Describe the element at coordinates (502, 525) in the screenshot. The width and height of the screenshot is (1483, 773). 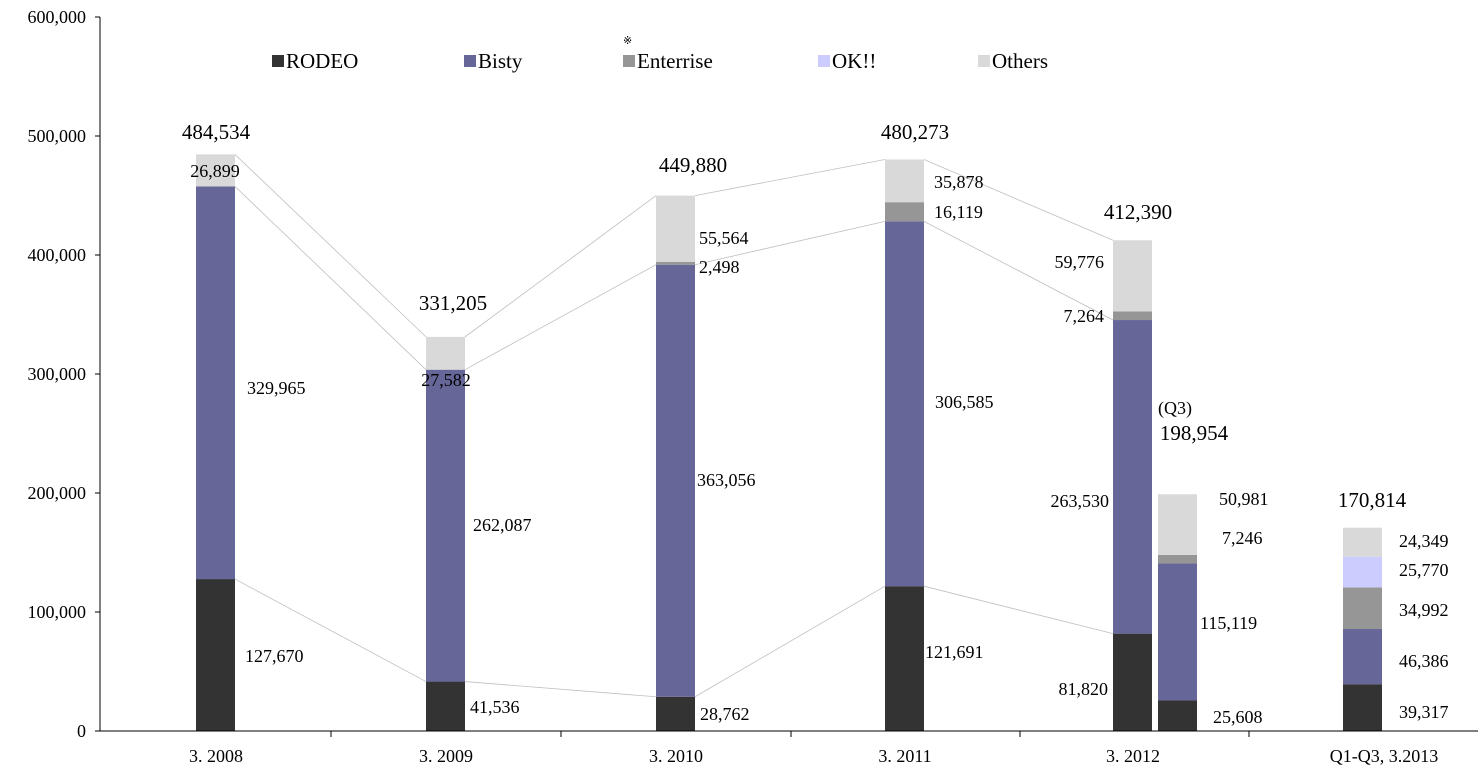
I see `data-label: 262,087` at that location.